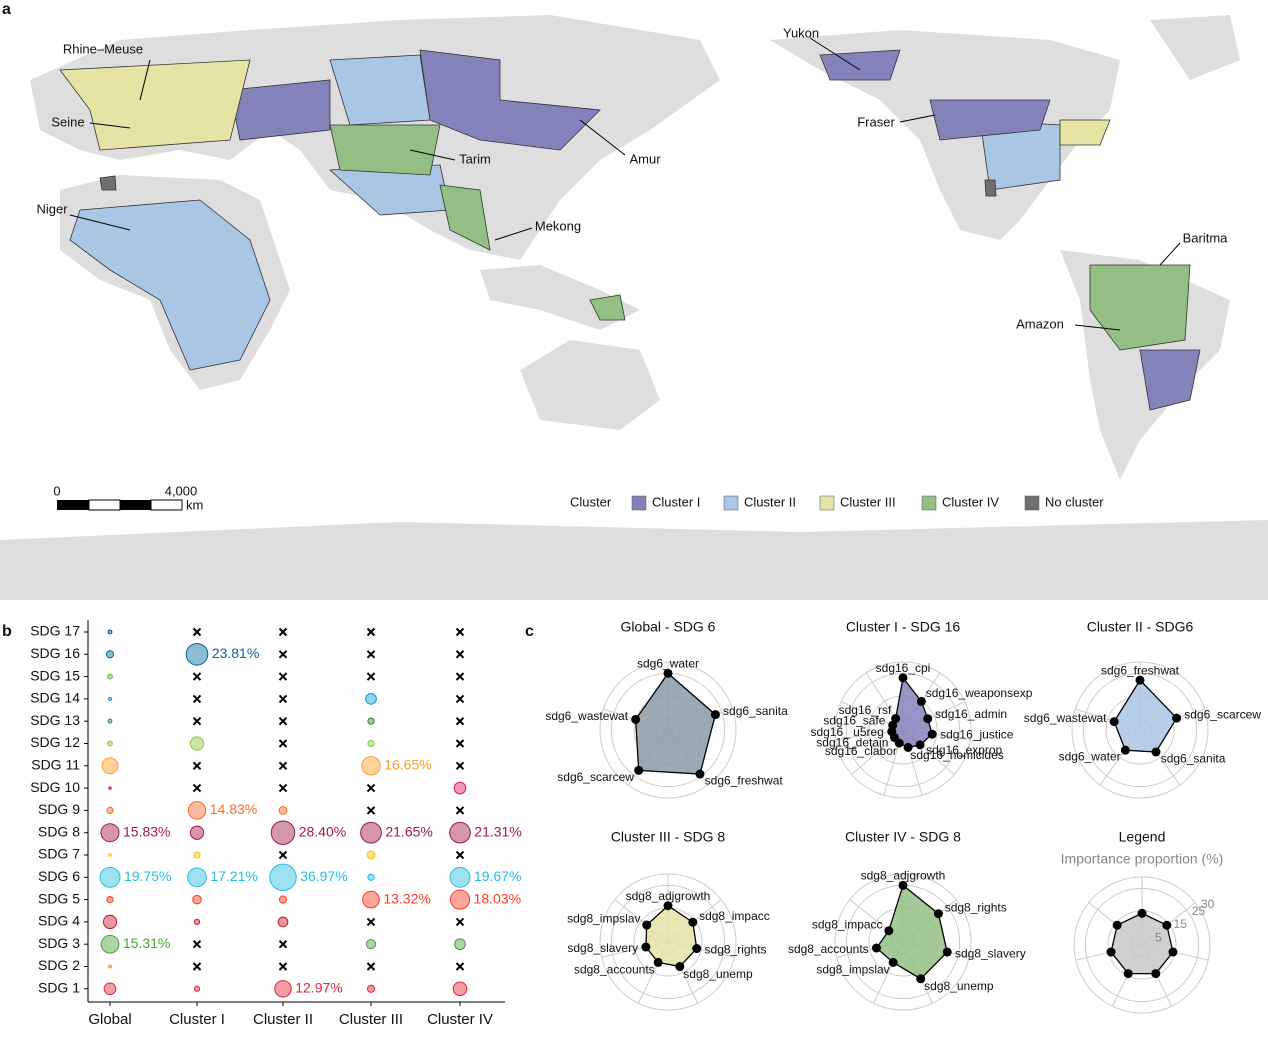 The width and height of the screenshot is (1268, 1039). I want to click on y-tick-label: SDG 1, so click(59, 988).